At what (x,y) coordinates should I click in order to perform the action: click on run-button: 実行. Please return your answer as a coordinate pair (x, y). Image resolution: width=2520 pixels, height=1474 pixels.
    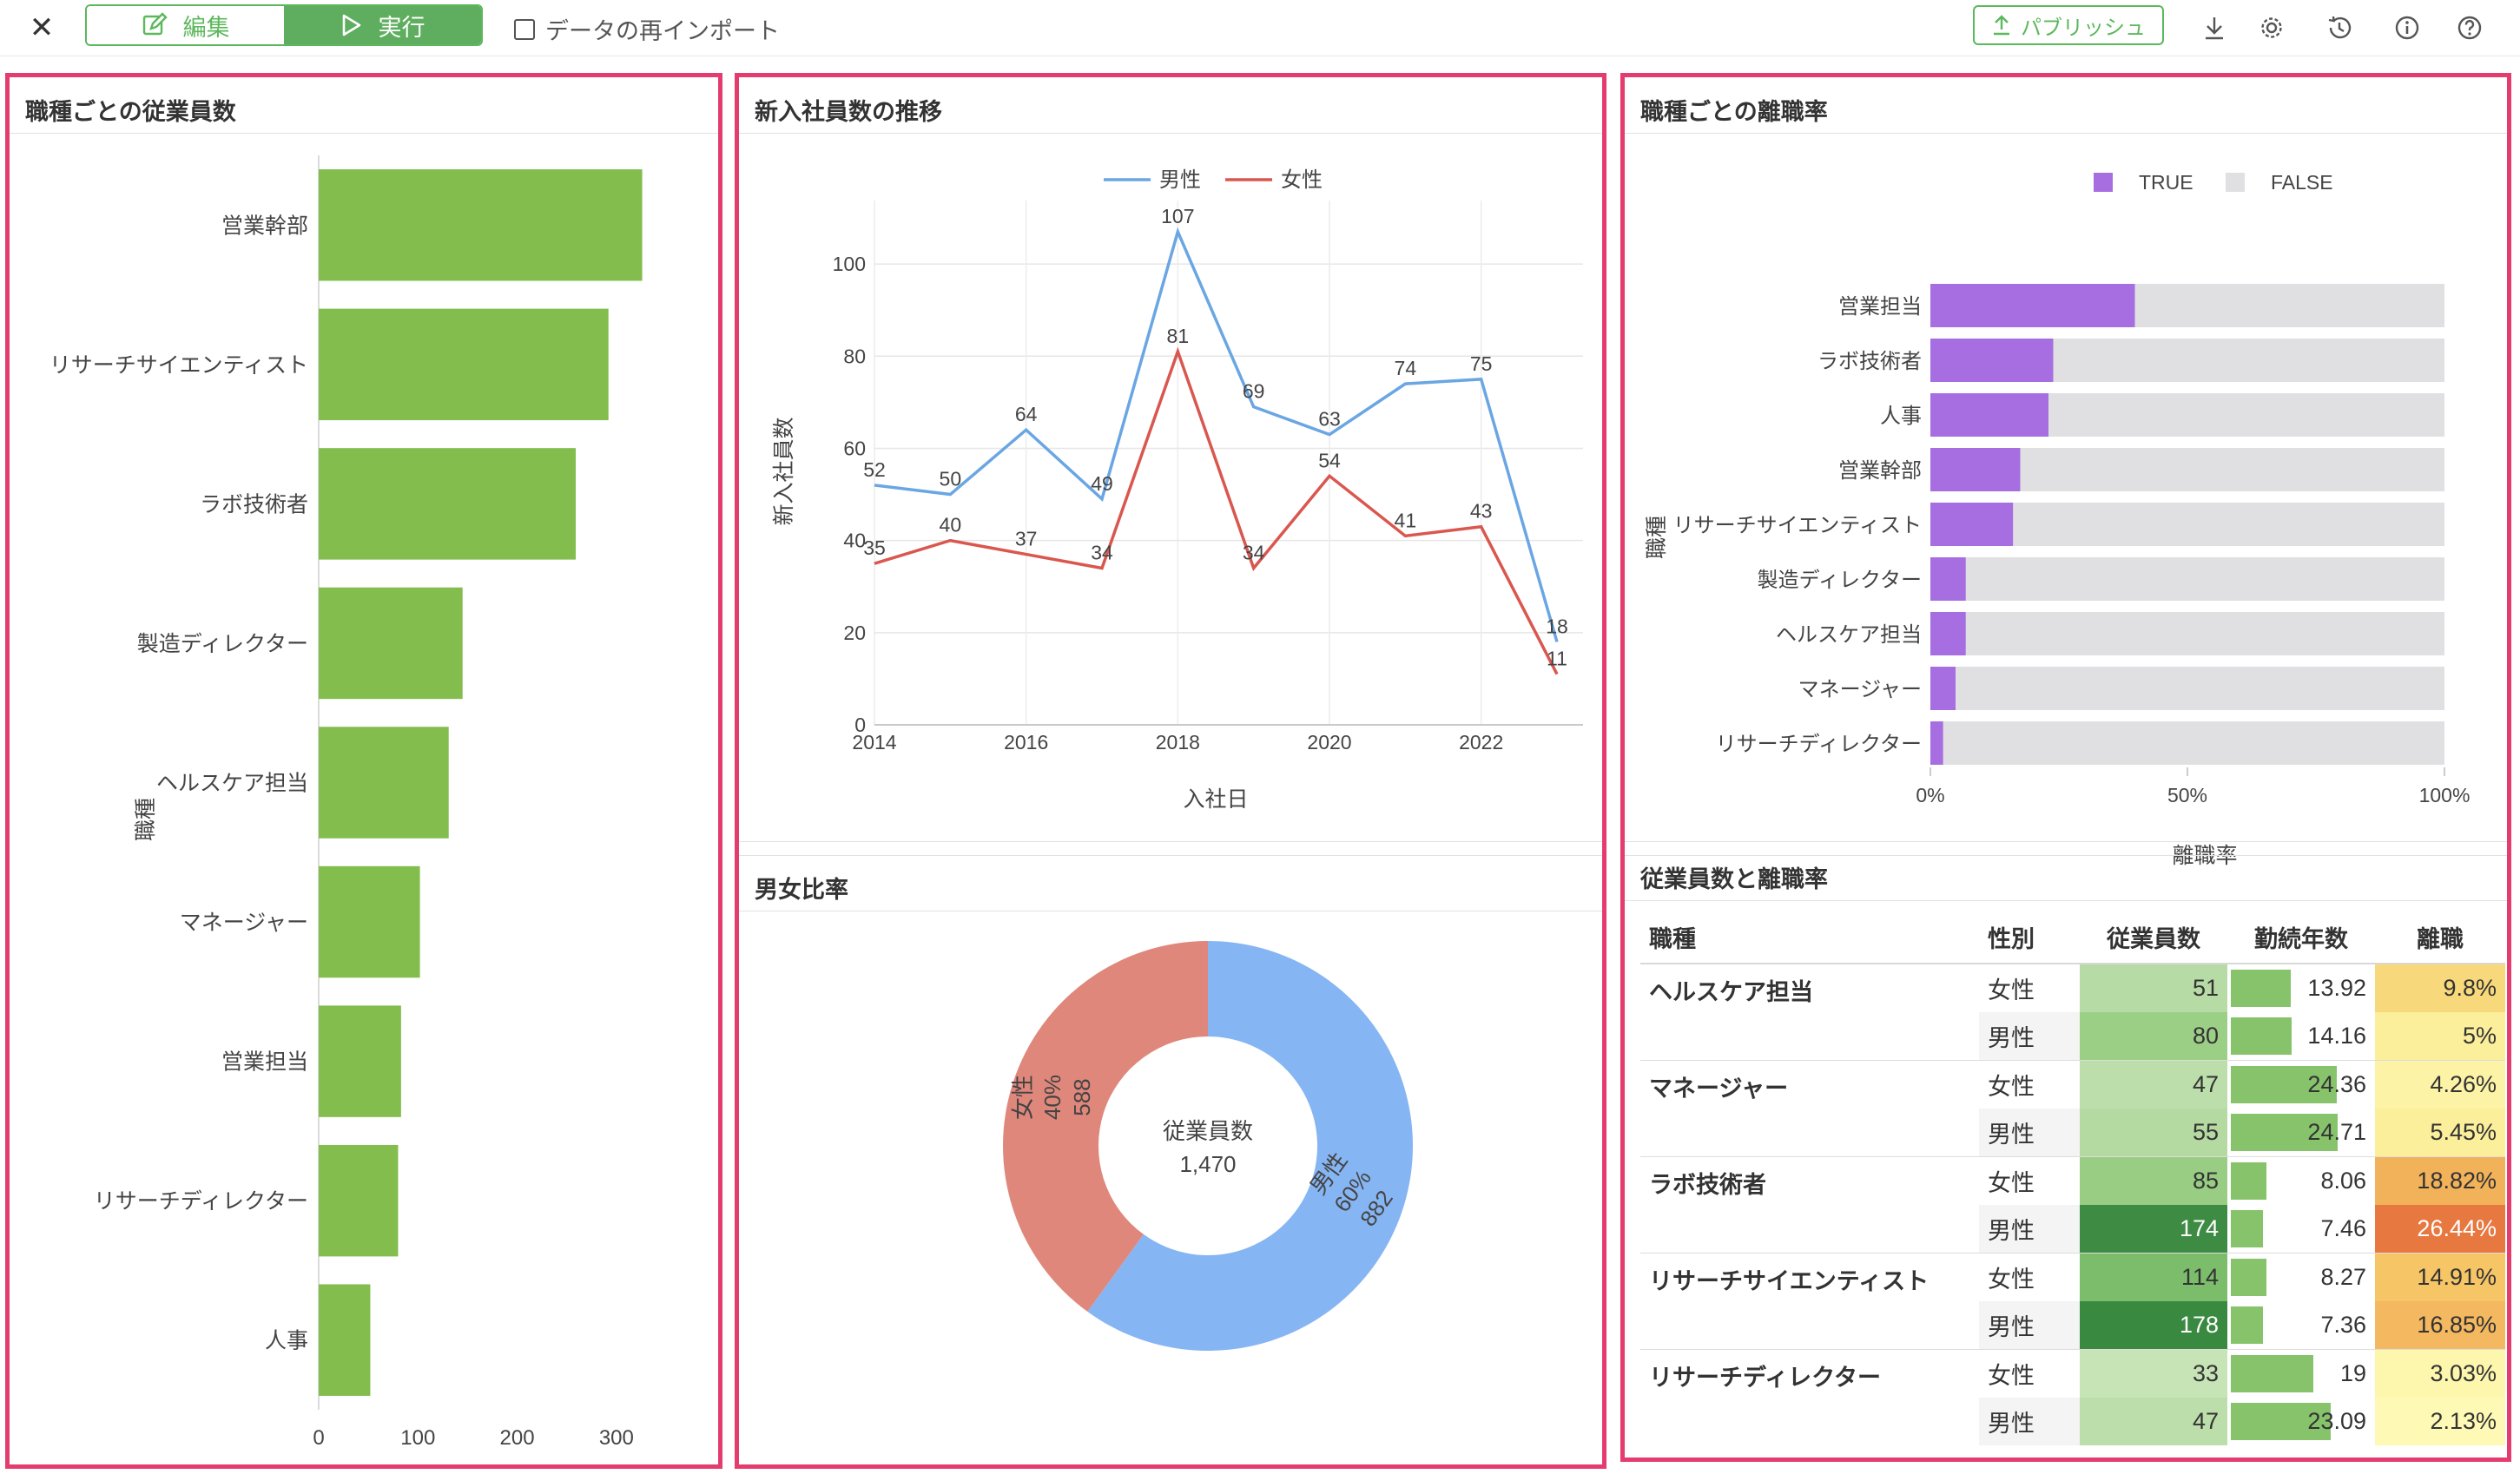
    Looking at the image, I should click on (382, 25).